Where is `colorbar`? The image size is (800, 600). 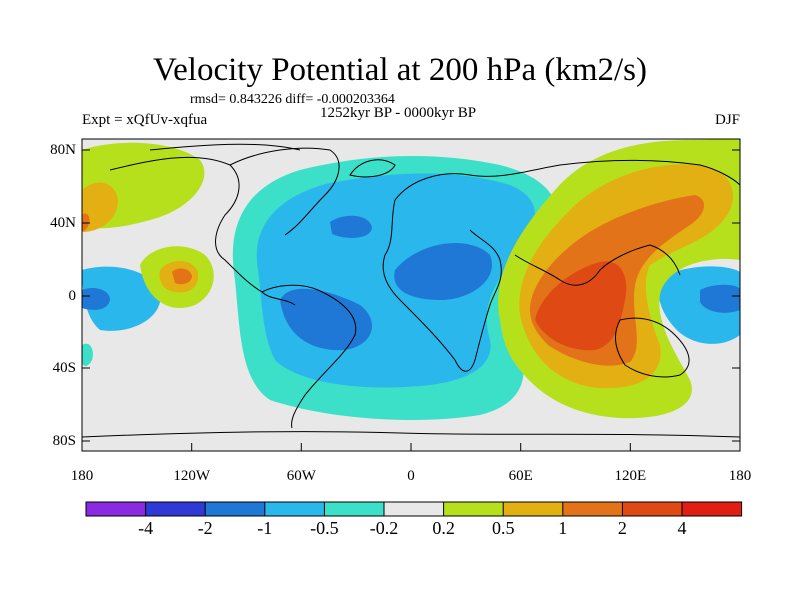 colorbar is located at coordinates (414, 509).